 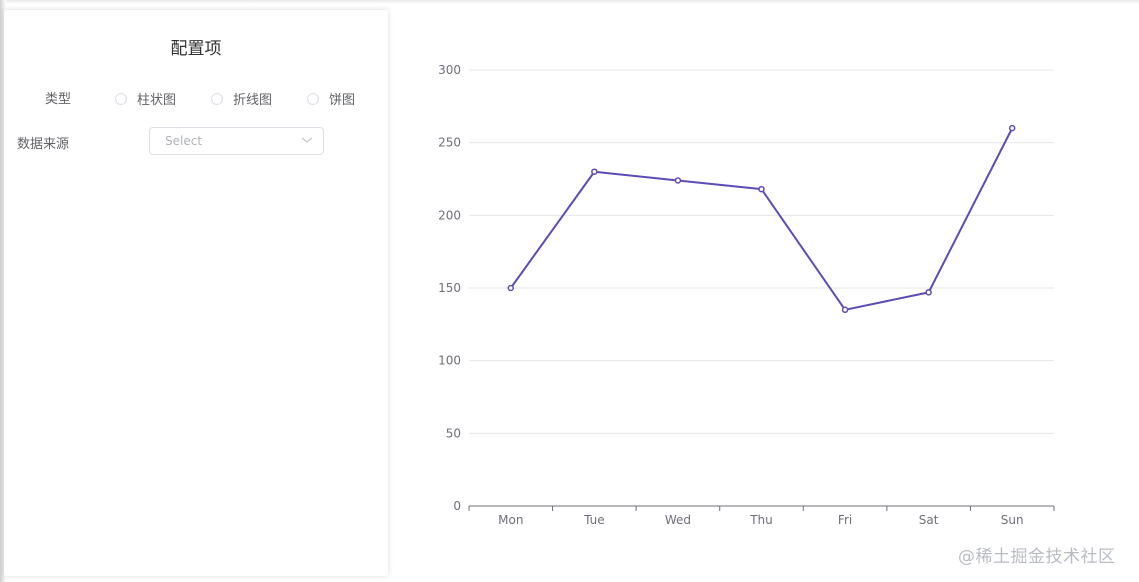 I want to click on radio-bar-chart: 柱状图, so click(x=145, y=98).